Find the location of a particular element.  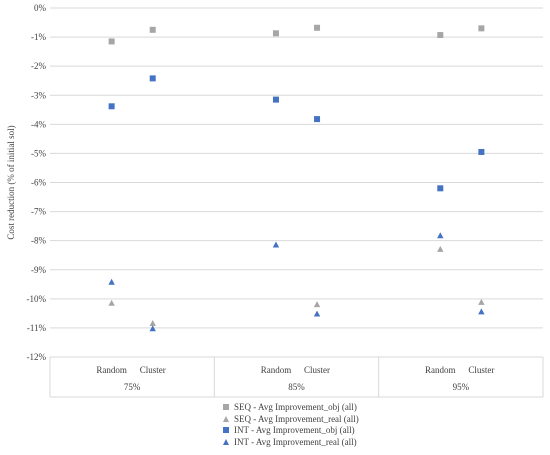

y-tick-label: -8% is located at coordinates (38, 241).